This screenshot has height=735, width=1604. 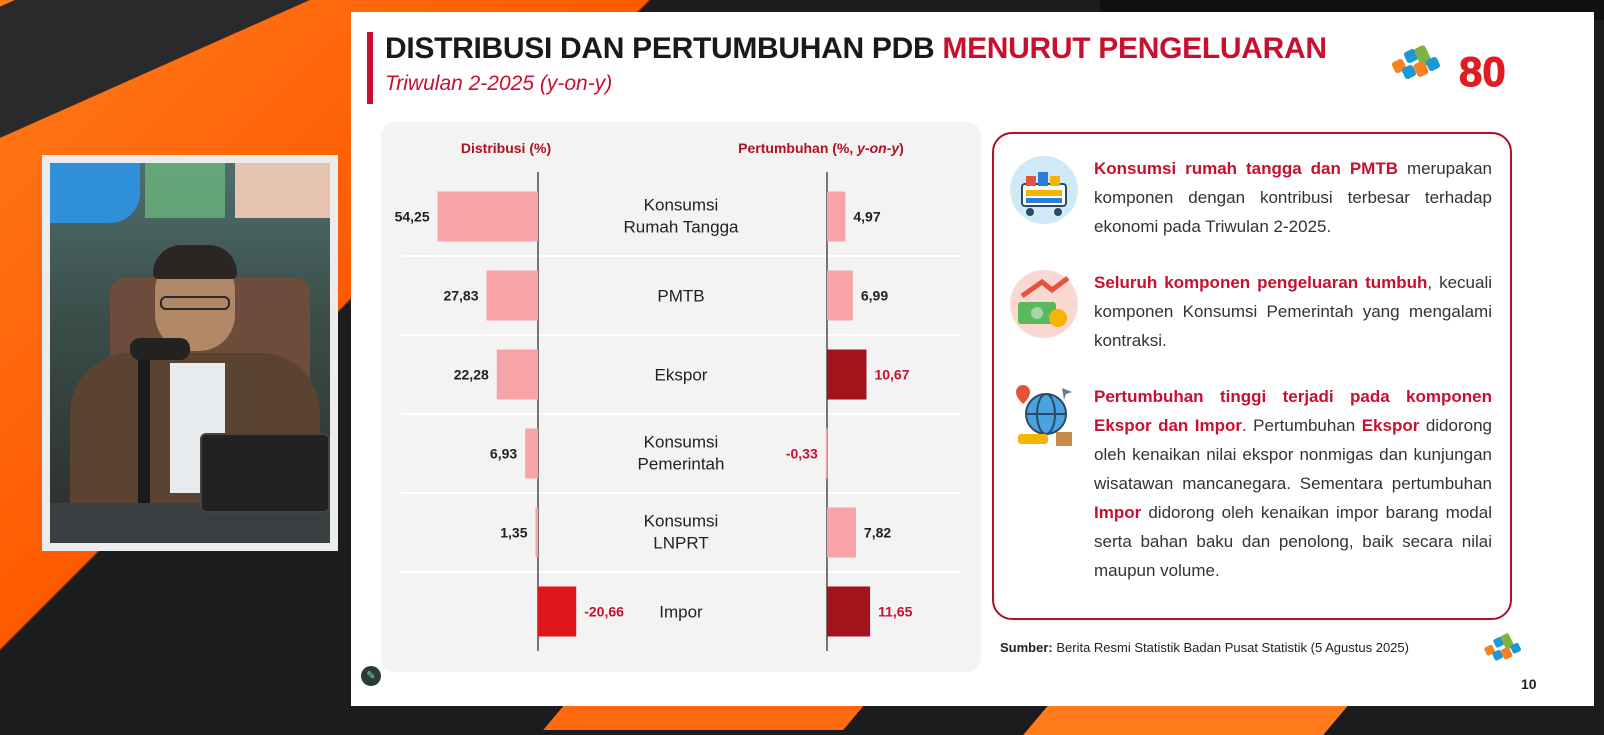 What do you see at coordinates (371, 676) in the screenshot?
I see `pen-icon: ✎` at bounding box center [371, 676].